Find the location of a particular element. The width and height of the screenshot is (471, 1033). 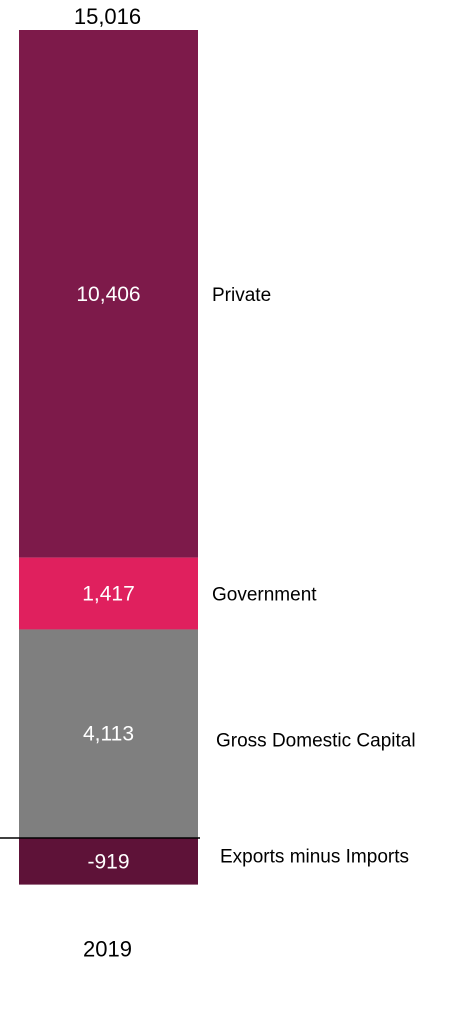

bar-segment-gross-domestic-capital is located at coordinates (108, 733).